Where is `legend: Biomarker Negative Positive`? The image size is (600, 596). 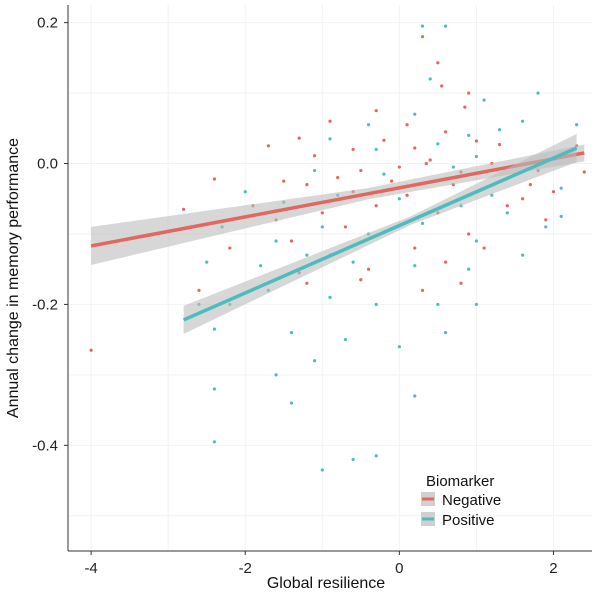
legend: Biomarker Negative Positive is located at coordinates (461, 501).